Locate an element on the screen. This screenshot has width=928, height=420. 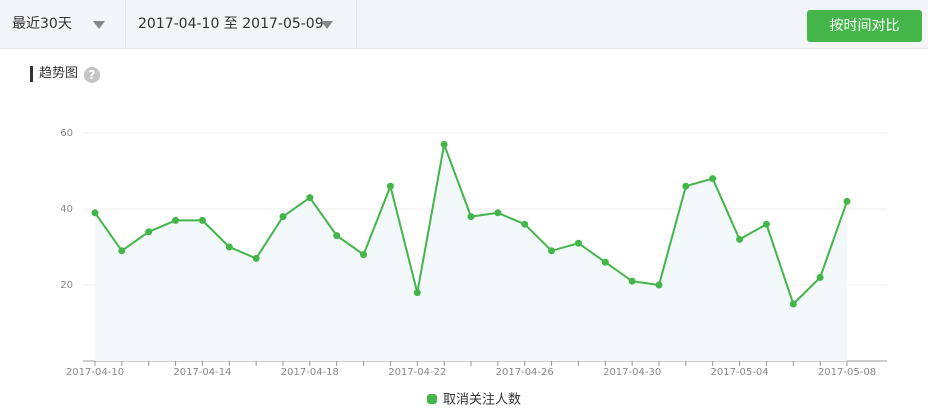
date-range-select: 2017-04-10 至 2017-05-09 is located at coordinates (241, 24).